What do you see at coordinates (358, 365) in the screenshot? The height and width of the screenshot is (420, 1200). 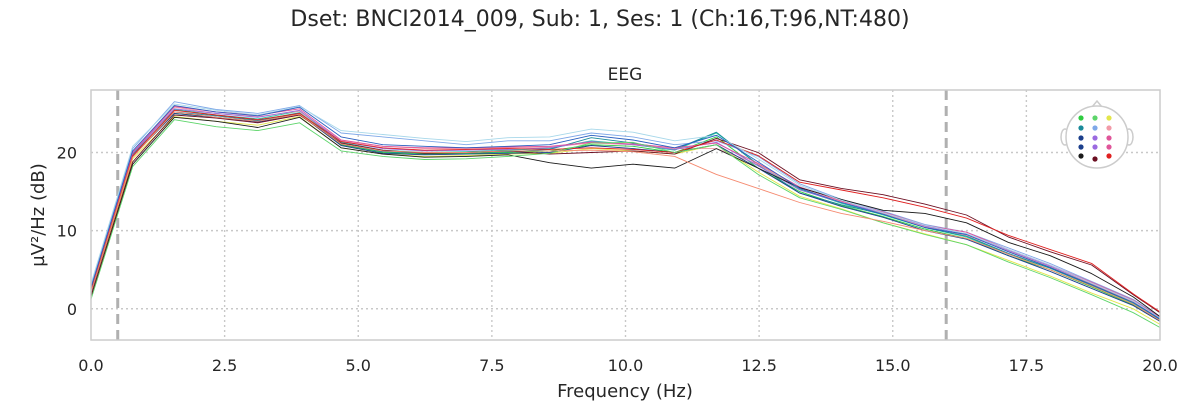 I see `x-tick-label: 5.0` at bounding box center [358, 365].